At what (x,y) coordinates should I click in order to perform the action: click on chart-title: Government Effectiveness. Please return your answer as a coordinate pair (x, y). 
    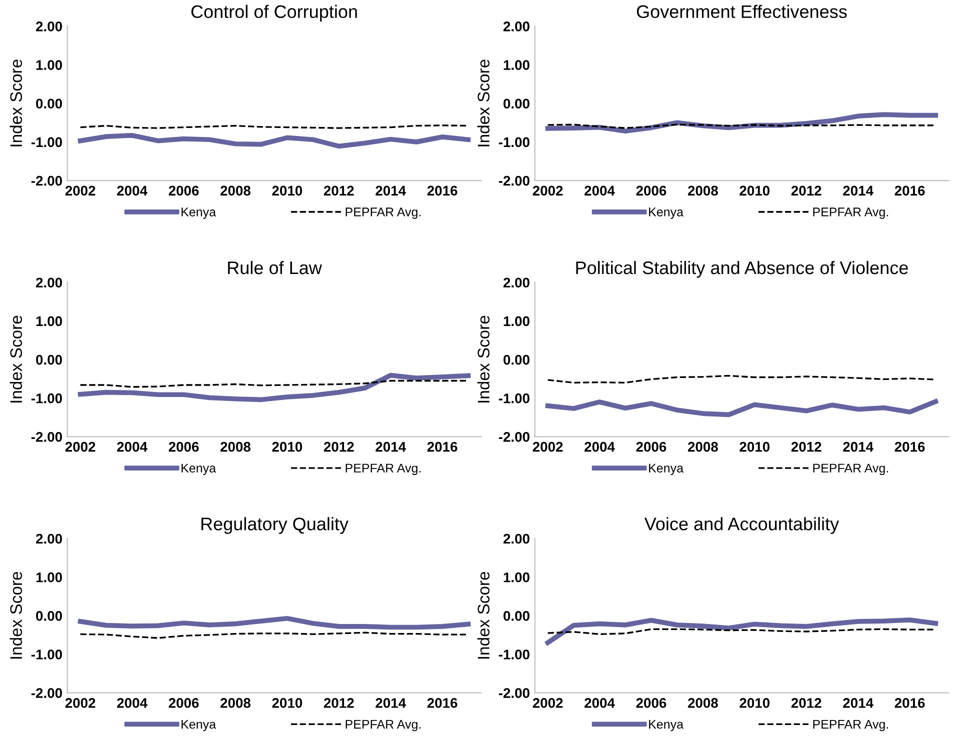
    Looking at the image, I should click on (741, 11).